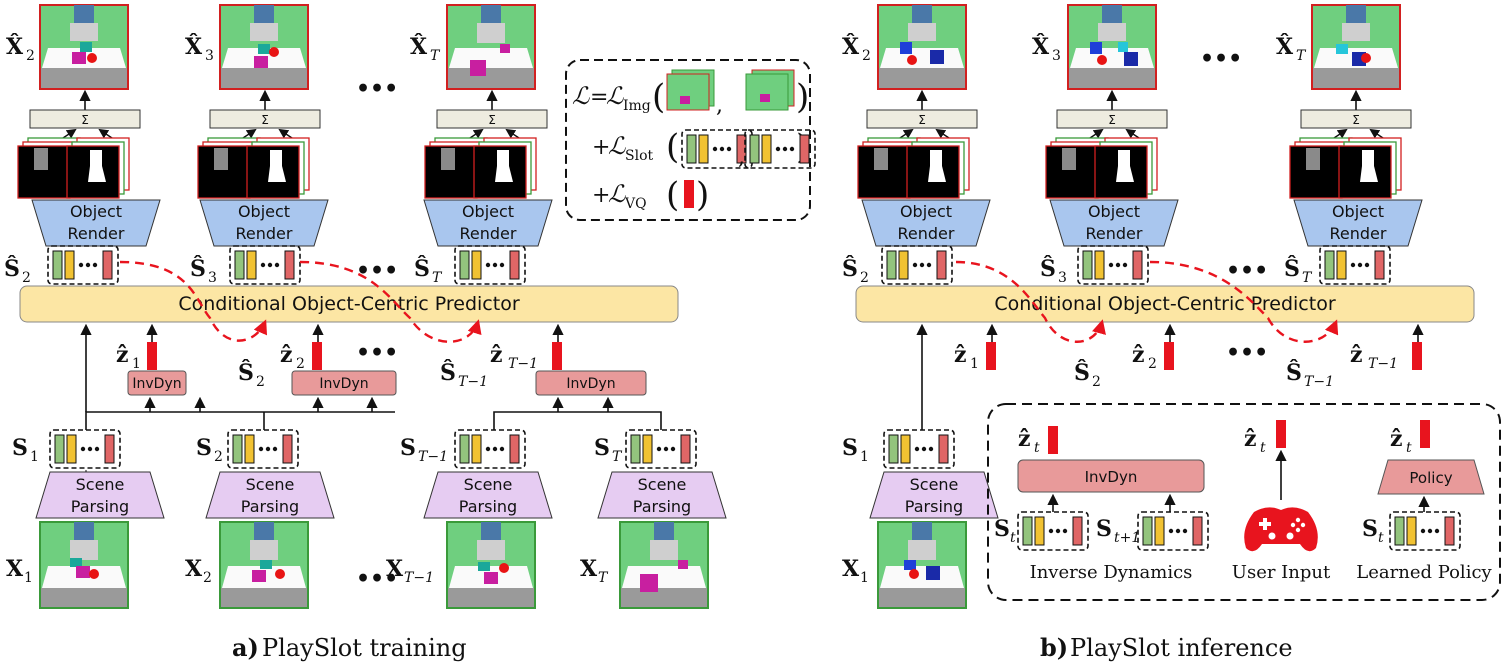 The width and height of the screenshot is (1508, 672). What do you see at coordinates (265, 115) in the screenshot?
I see `sum-box-3: Σ` at bounding box center [265, 115].